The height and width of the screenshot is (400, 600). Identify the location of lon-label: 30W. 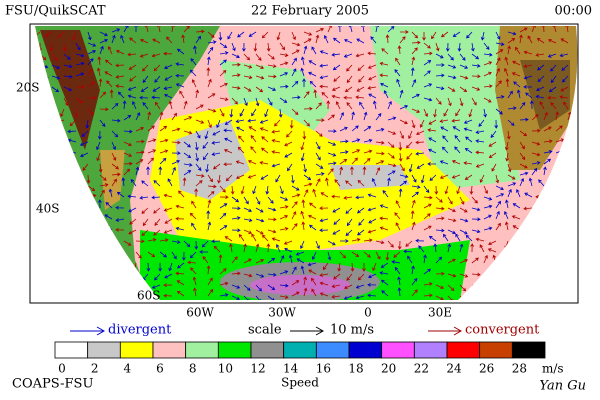
(282, 313).